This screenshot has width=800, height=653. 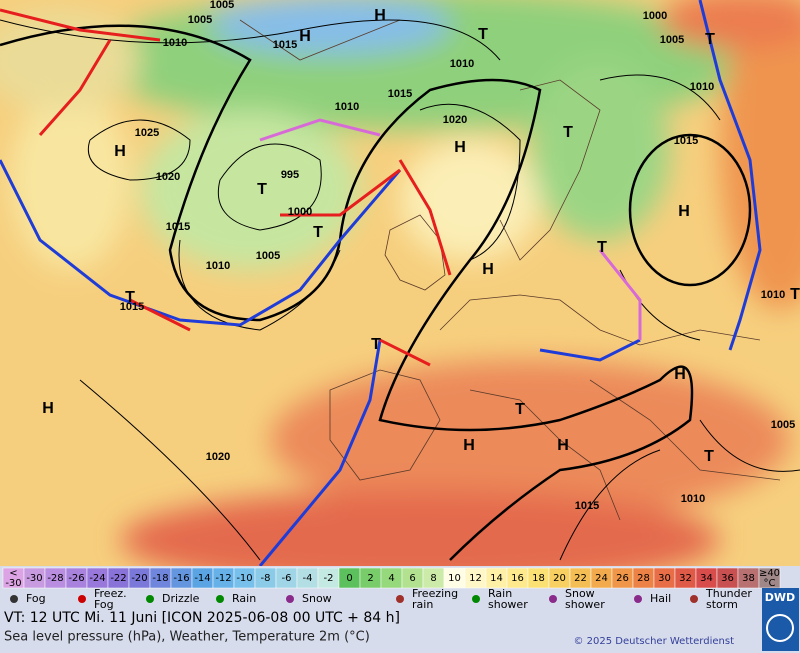 What do you see at coordinates (244, 598) in the screenshot?
I see `legend-label: Rain` at bounding box center [244, 598].